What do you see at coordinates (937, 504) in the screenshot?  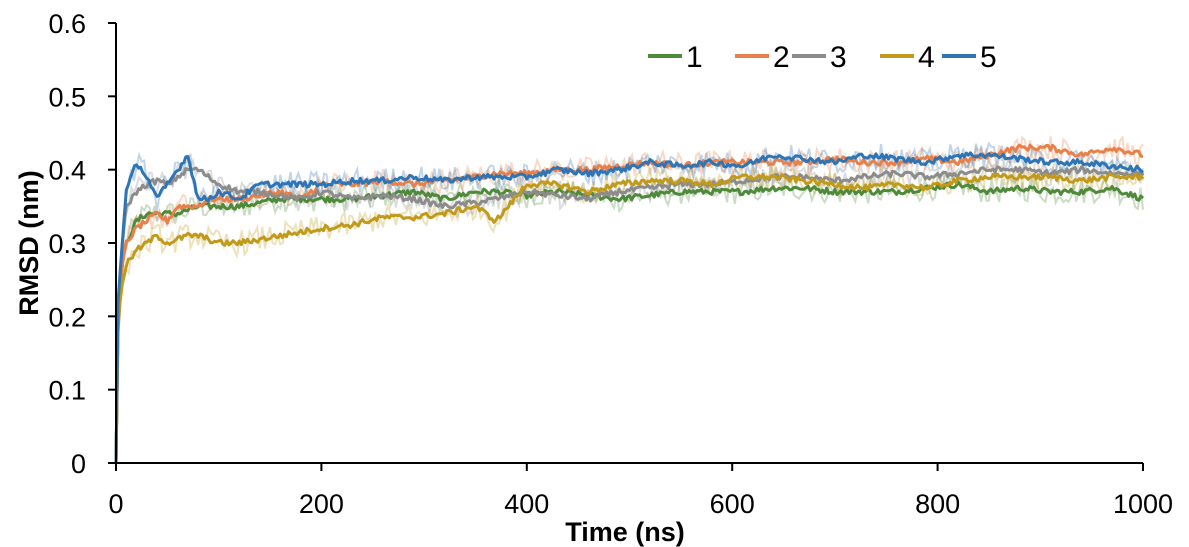 I see `x-tick-label: 800` at bounding box center [937, 504].